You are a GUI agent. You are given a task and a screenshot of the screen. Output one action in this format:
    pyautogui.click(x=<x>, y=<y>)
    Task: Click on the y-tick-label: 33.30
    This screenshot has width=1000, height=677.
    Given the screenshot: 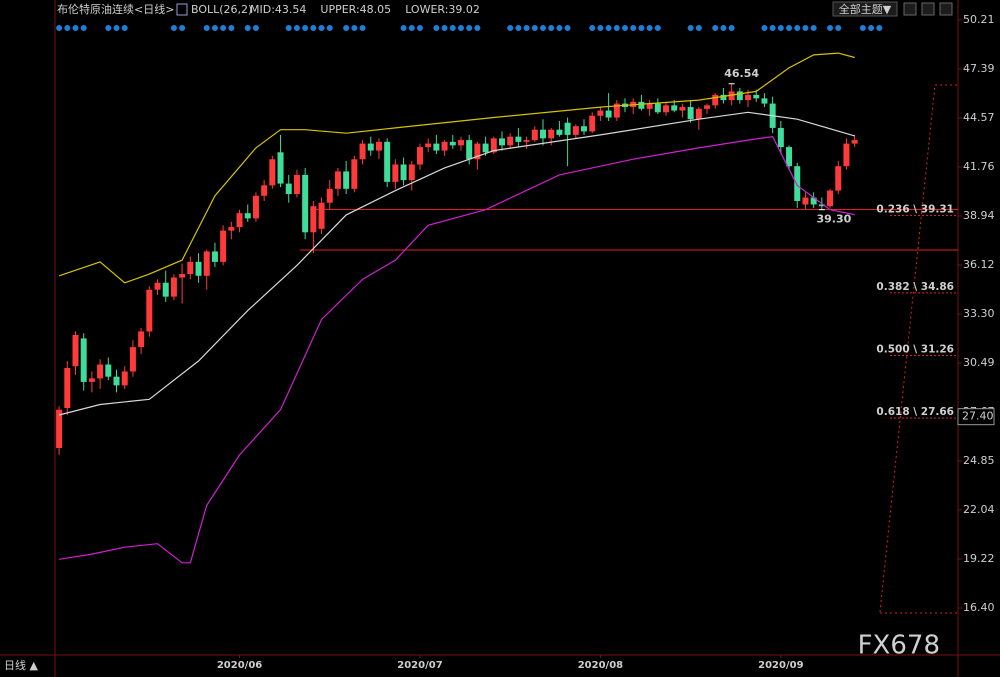 What is the action you would take?
    pyautogui.click(x=979, y=313)
    